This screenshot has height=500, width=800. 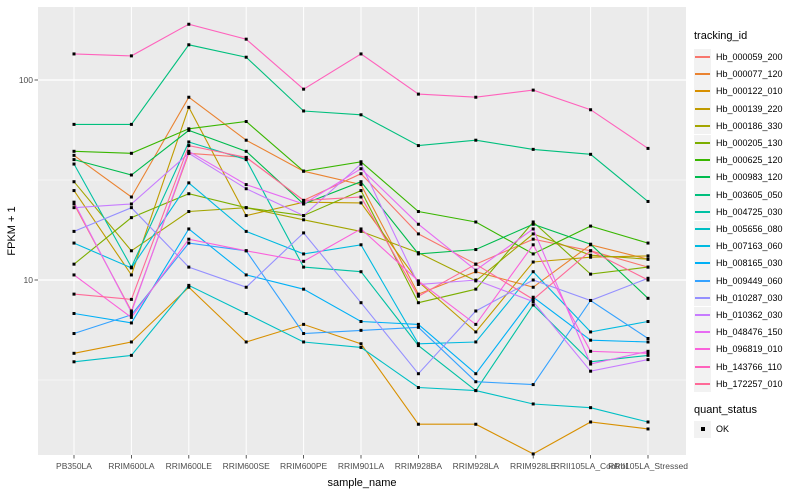 I want to click on legend-item-Hb_000625_120: Hb_000625_120, so click(x=738, y=160).